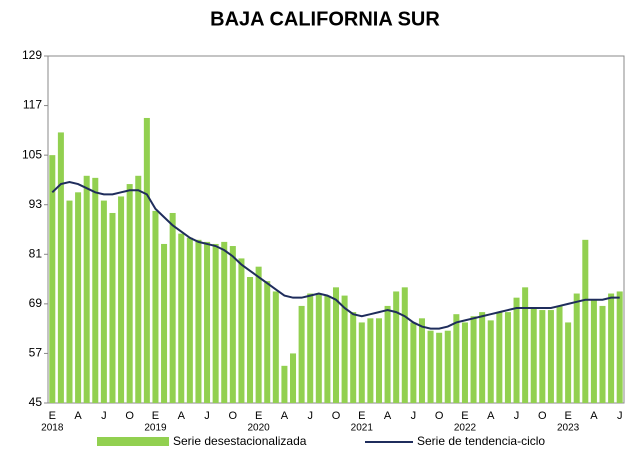 The width and height of the screenshot is (635, 453). Describe the element at coordinates (259, 428) in the screenshot. I see `x-year-label: 2020` at that location.